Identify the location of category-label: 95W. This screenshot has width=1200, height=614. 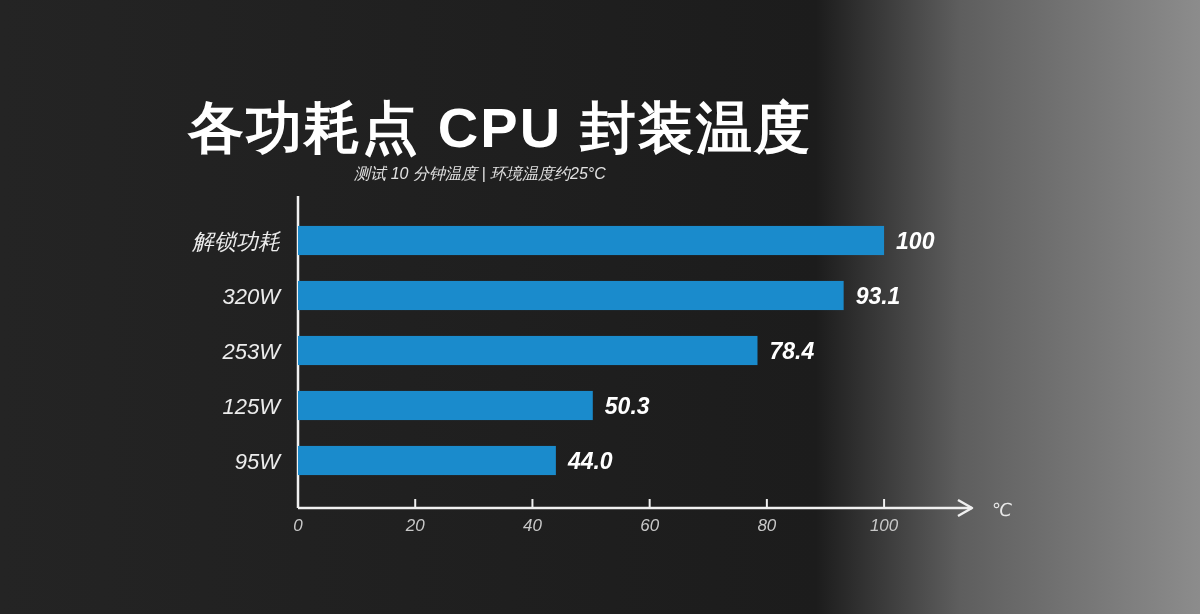
(257, 461).